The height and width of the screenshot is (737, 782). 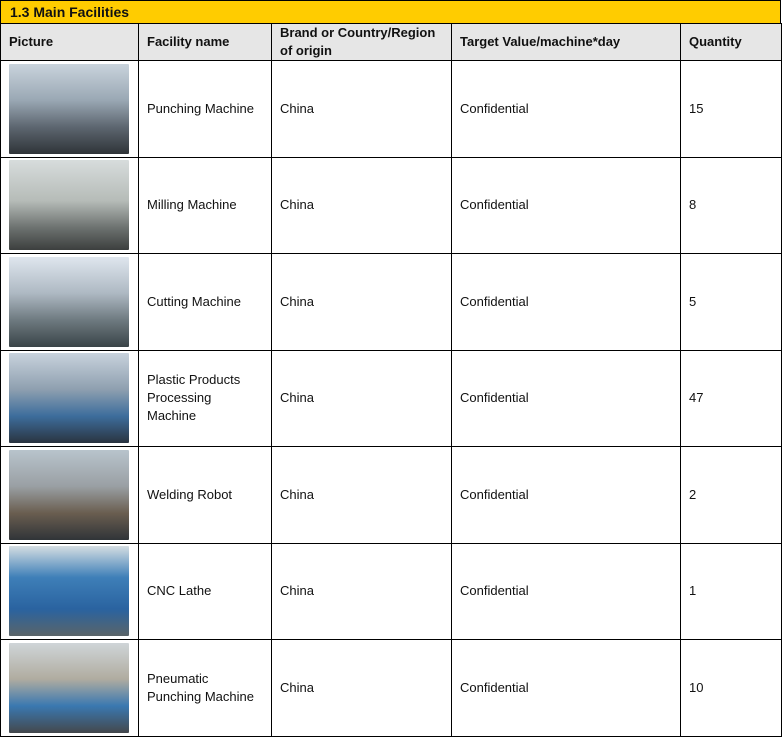 I want to click on table-row: Punching Machine China Confidential 15, so click(x=391, y=109).